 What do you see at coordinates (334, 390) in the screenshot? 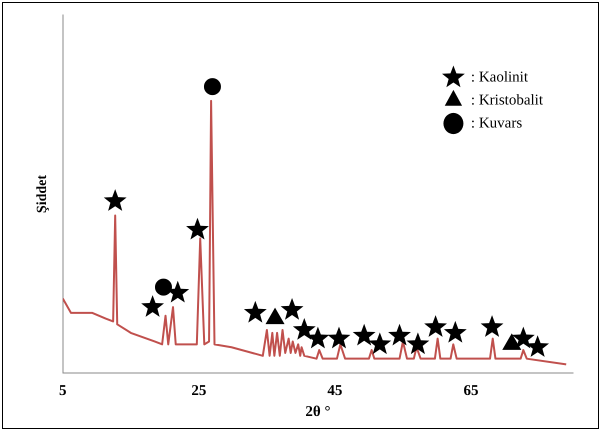
I see `x-tick-label: 45` at bounding box center [334, 390].